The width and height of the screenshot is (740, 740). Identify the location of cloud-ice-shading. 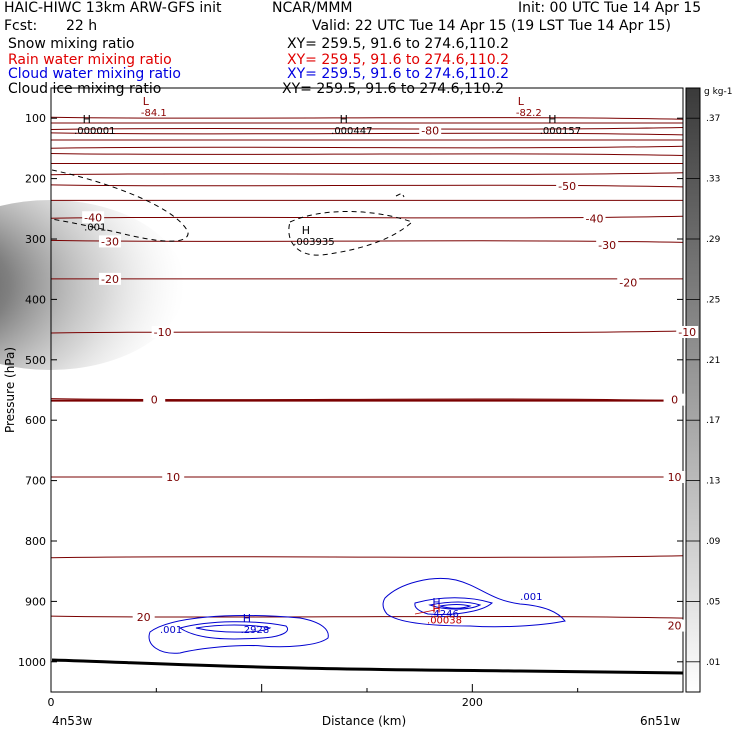
(92, 285).